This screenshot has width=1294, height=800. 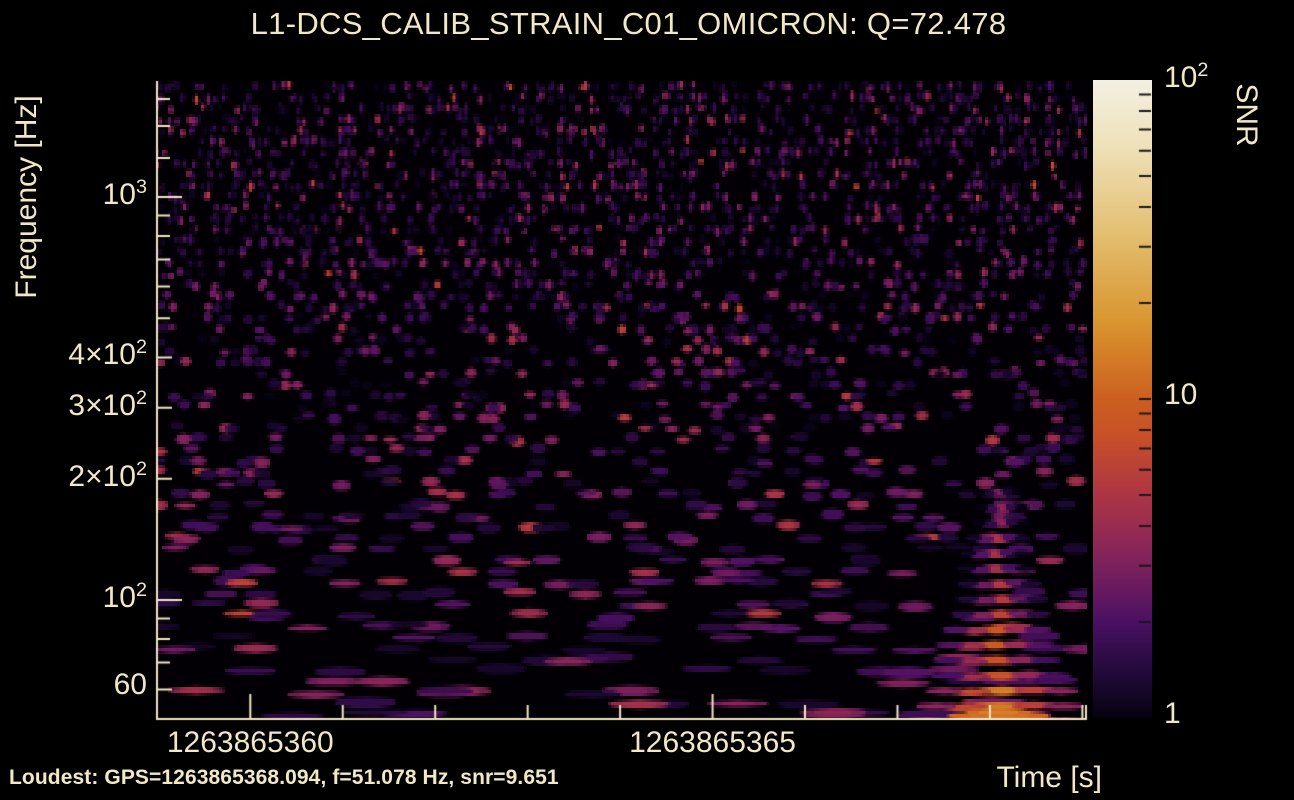 What do you see at coordinates (107, 354) in the screenshot?
I see `tick-label: 4×10²` at bounding box center [107, 354].